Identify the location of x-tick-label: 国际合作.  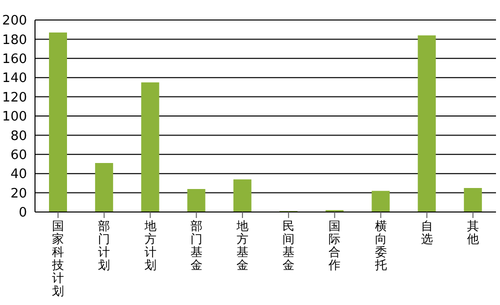
(334, 245).